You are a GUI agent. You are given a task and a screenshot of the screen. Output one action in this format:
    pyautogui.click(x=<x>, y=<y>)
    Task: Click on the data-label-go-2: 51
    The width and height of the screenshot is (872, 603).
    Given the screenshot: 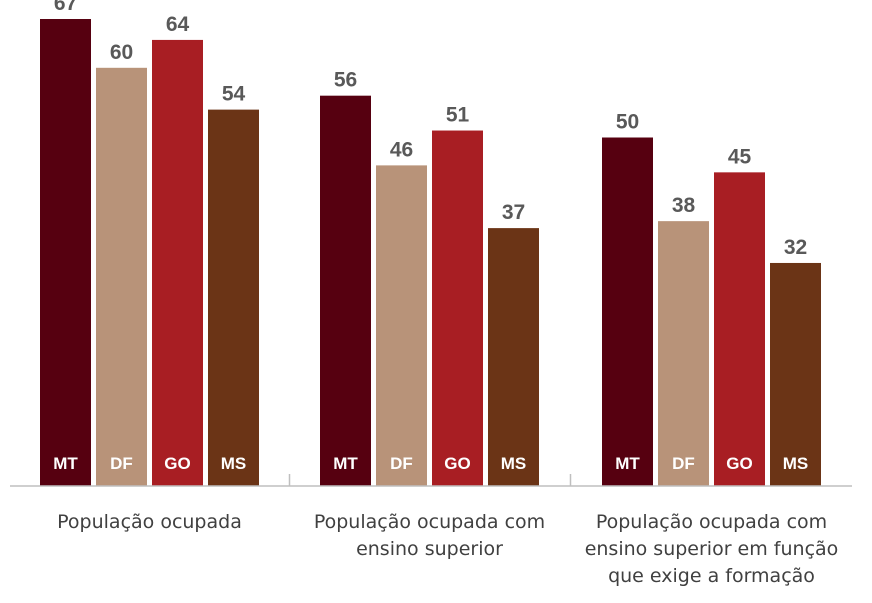 What is the action you would take?
    pyautogui.click(x=458, y=115)
    